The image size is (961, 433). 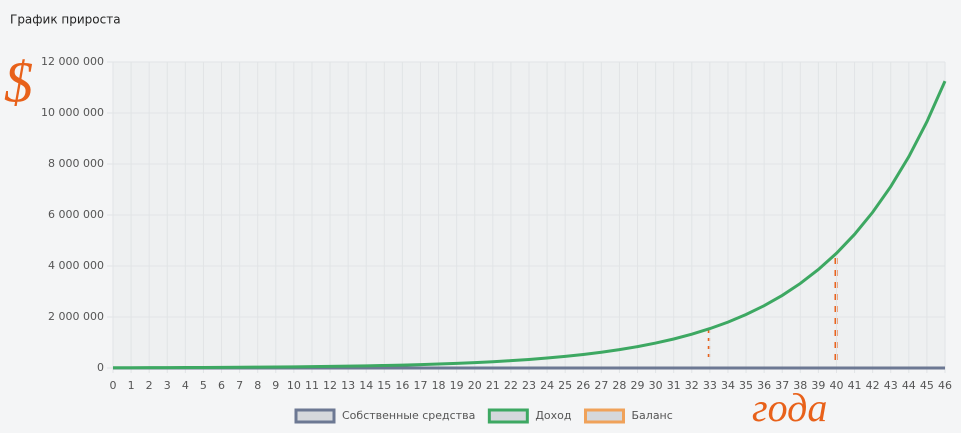 I want to click on legend-label: Доход, so click(x=553, y=415).